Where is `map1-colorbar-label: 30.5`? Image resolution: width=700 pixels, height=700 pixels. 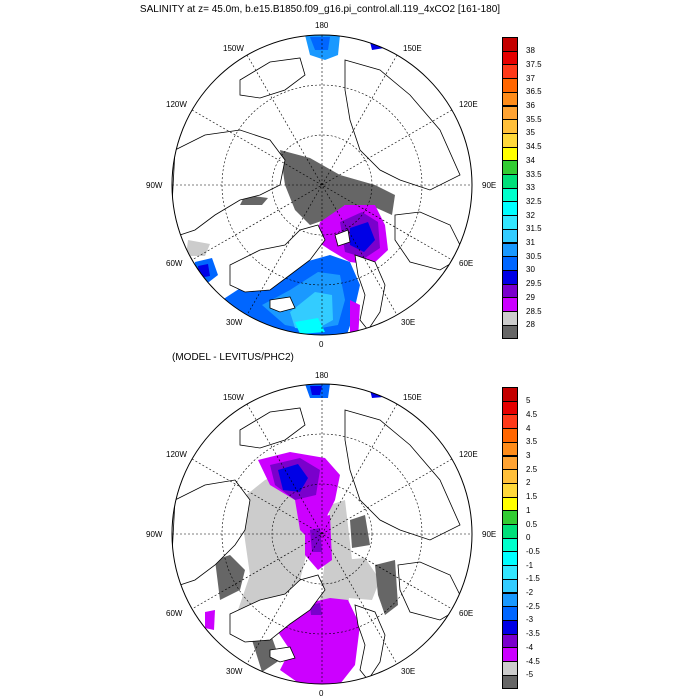 map1-colorbar-label: 30.5 is located at coordinates (534, 256).